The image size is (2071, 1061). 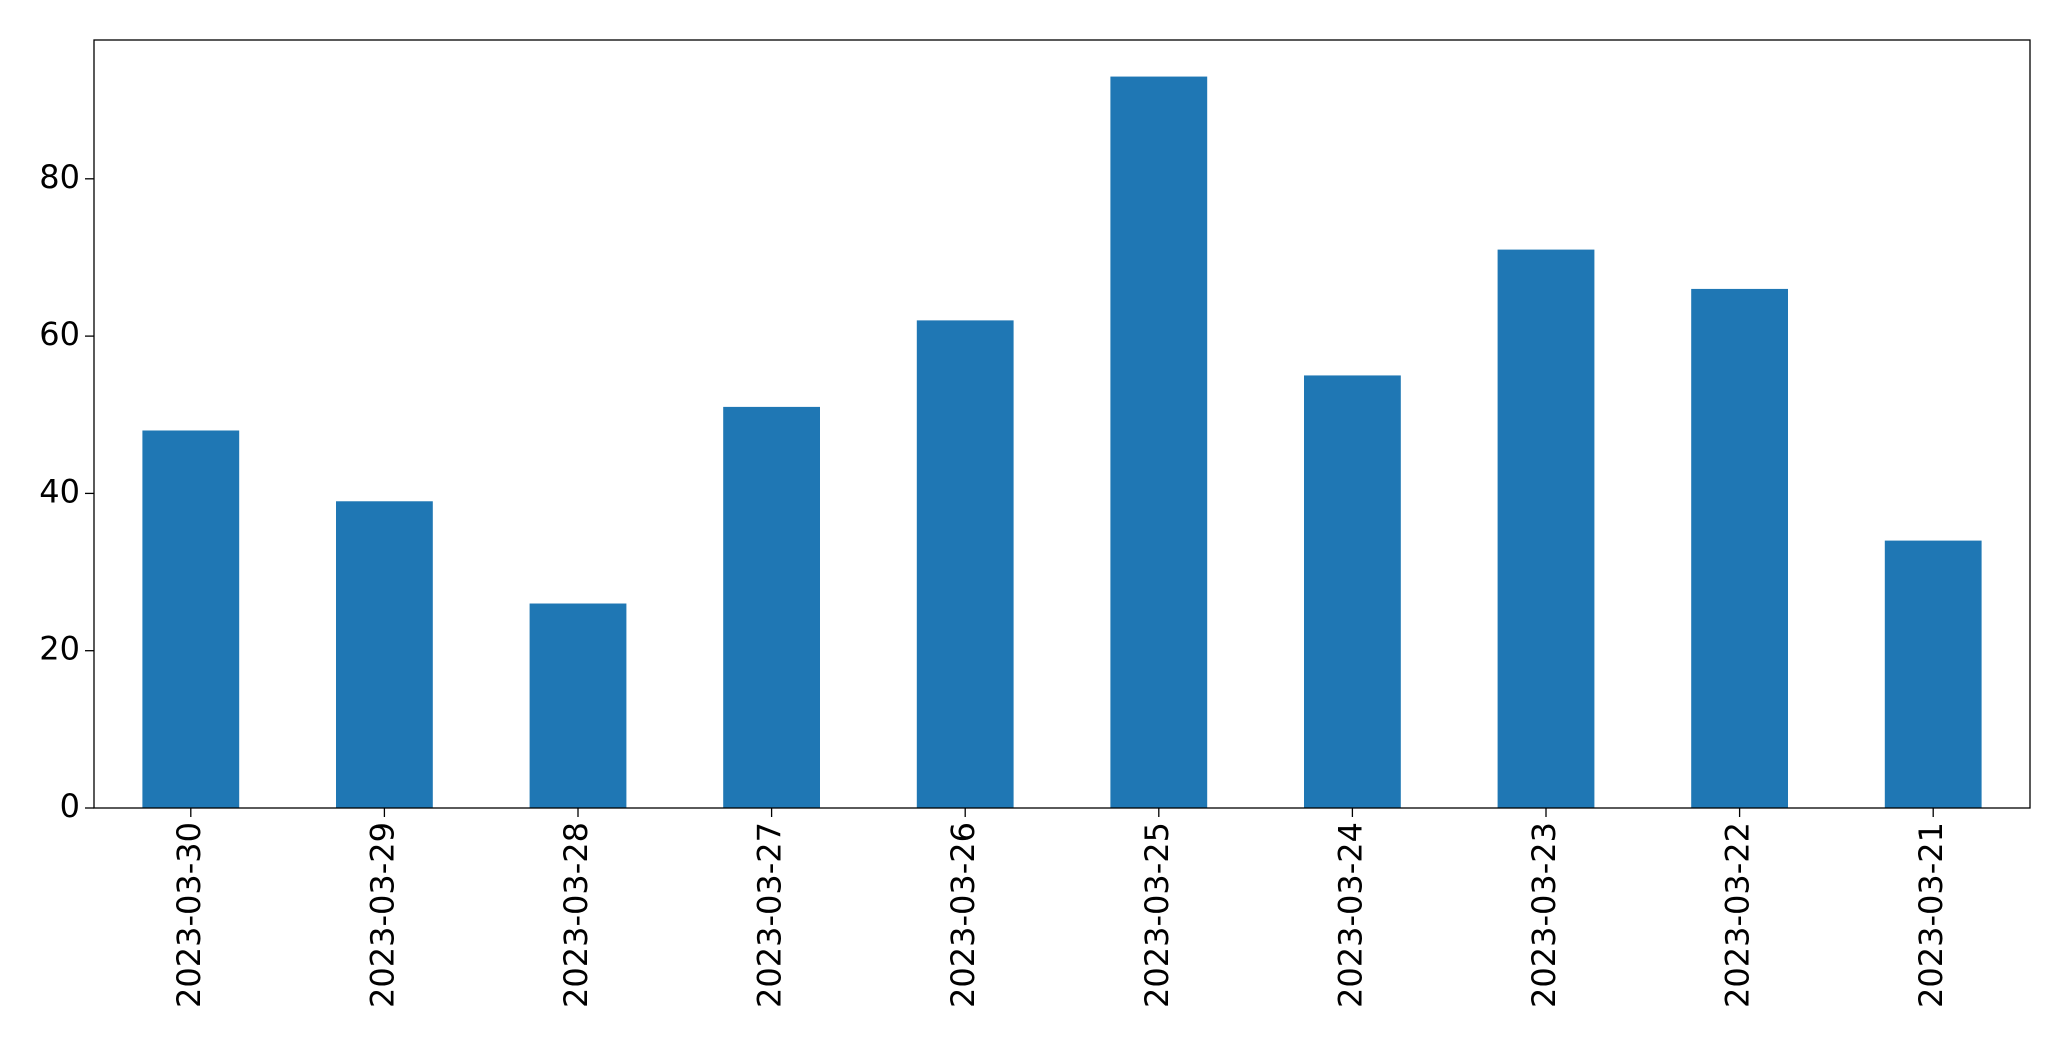 What do you see at coordinates (59, 649) in the screenshot?
I see `y-tick-label: 20` at bounding box center [59, 649].